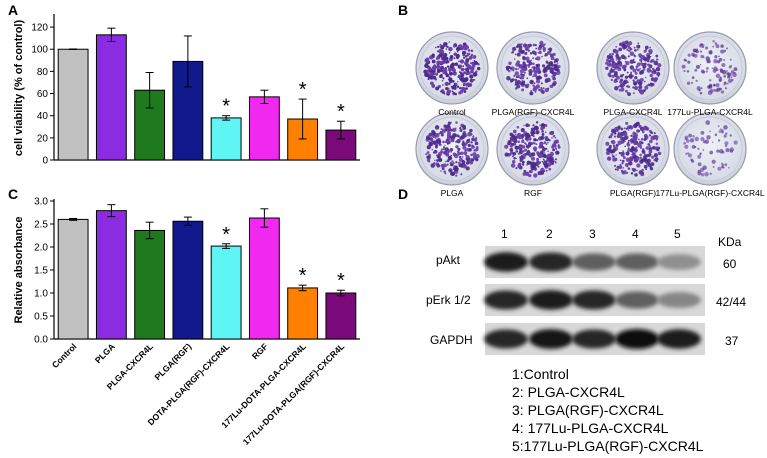 The image size is (767, 458). I want to click on dish-label: PLGA(RGF)-CXCR4L, so click(533, 112).